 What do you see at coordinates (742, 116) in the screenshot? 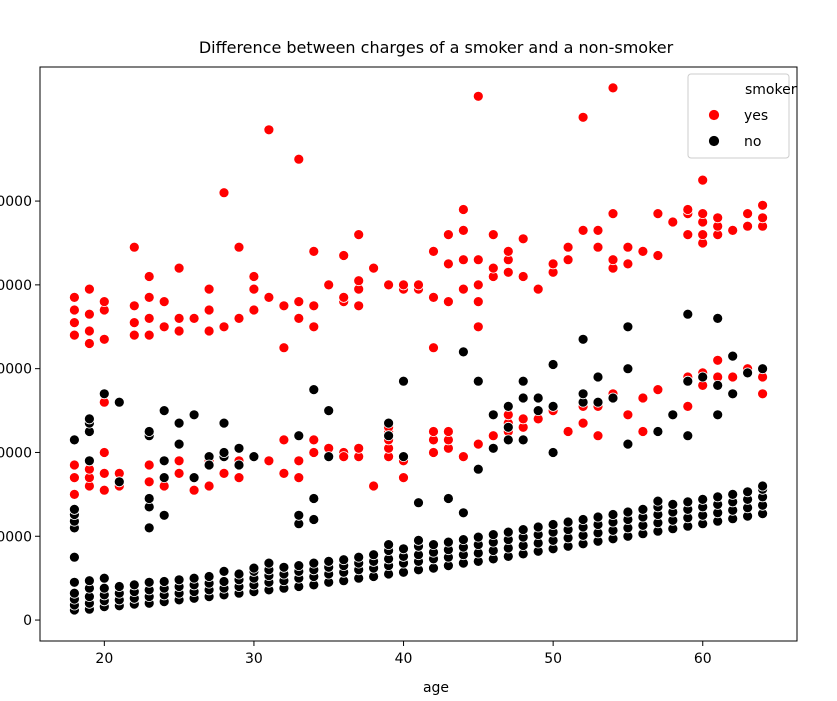
I see `legend: smoker yes no` at bounding box center [742, 116].